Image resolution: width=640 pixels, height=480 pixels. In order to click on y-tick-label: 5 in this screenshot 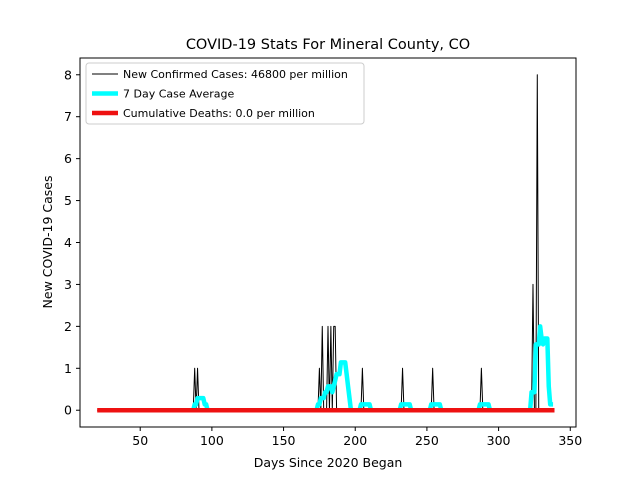, I will do `click(68, 200)`.